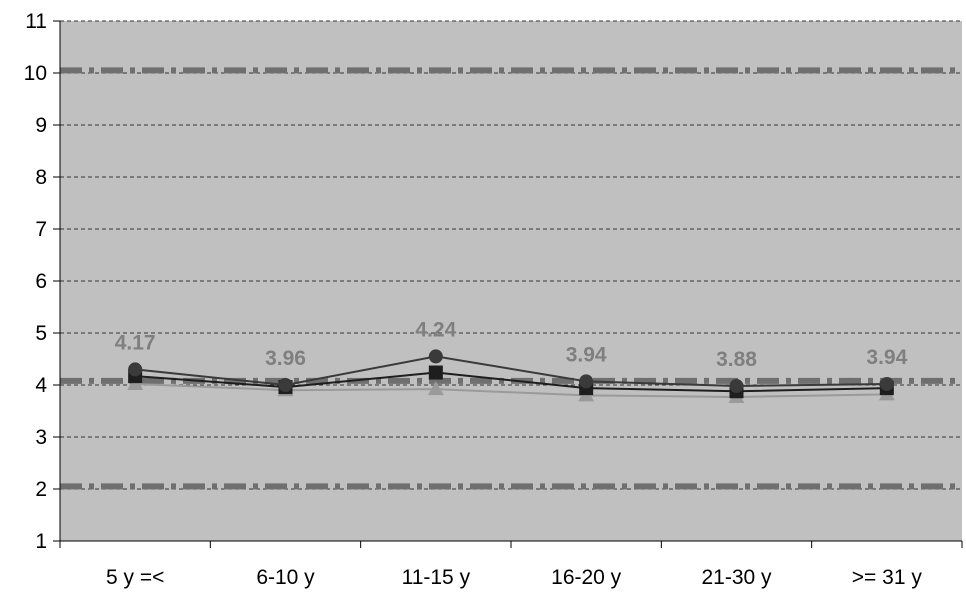 Image resolution: width=966 pixels, height=599 pixels. Describe the element at coordinates (41, 177) in the screenshot. I see `y-tick-label: 8` at that location.